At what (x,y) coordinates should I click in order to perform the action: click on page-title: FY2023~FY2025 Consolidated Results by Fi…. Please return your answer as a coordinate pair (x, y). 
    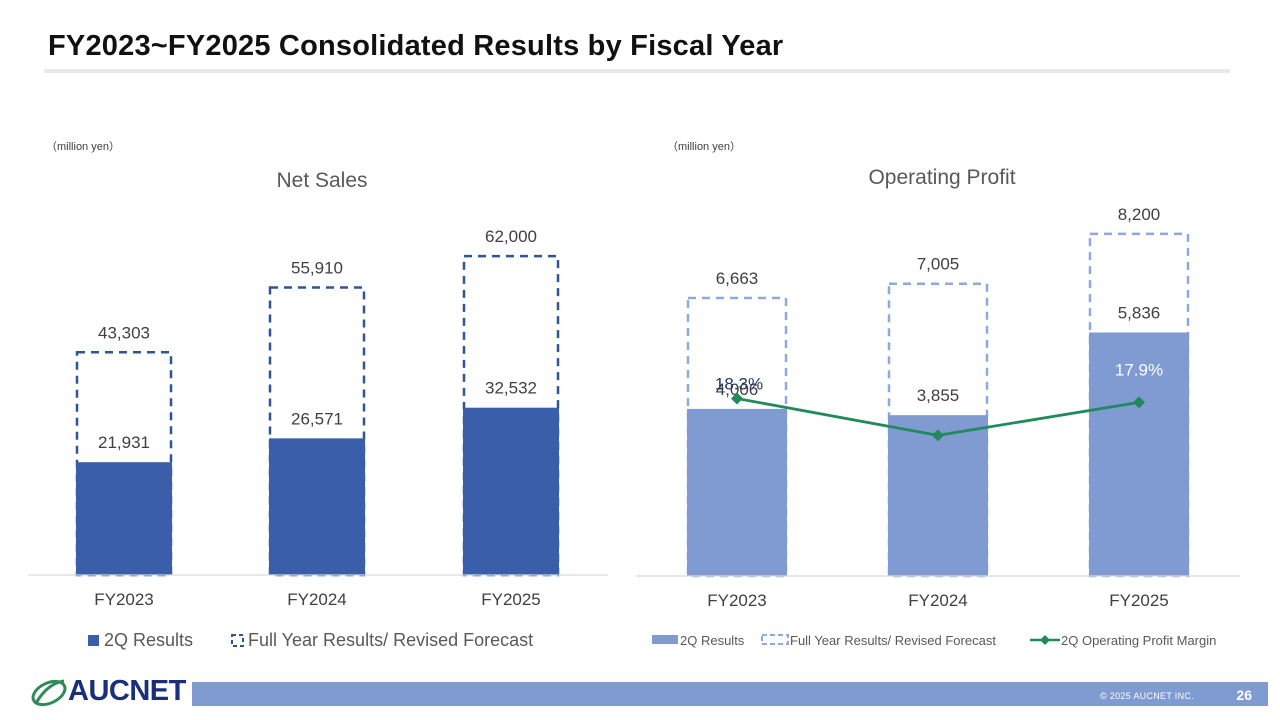
    Looking at the image, I should click on (416, 46).